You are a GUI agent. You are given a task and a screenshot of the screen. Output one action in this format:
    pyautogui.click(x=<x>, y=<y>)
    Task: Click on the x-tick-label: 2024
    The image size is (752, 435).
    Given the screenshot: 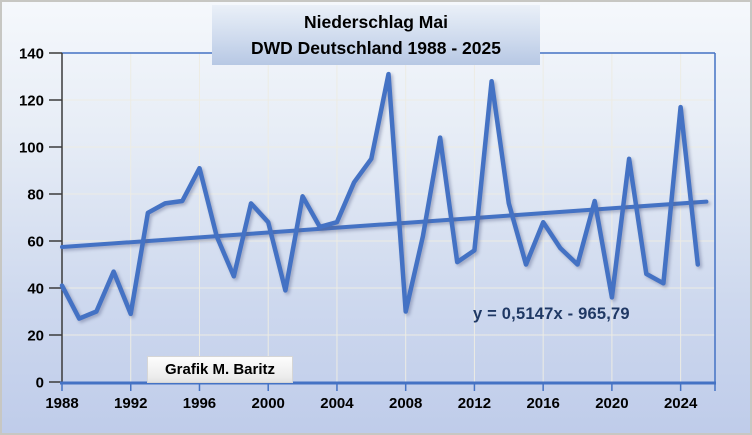 What is the action you would take?
    pyautogui.click(x=681, y=403)
    